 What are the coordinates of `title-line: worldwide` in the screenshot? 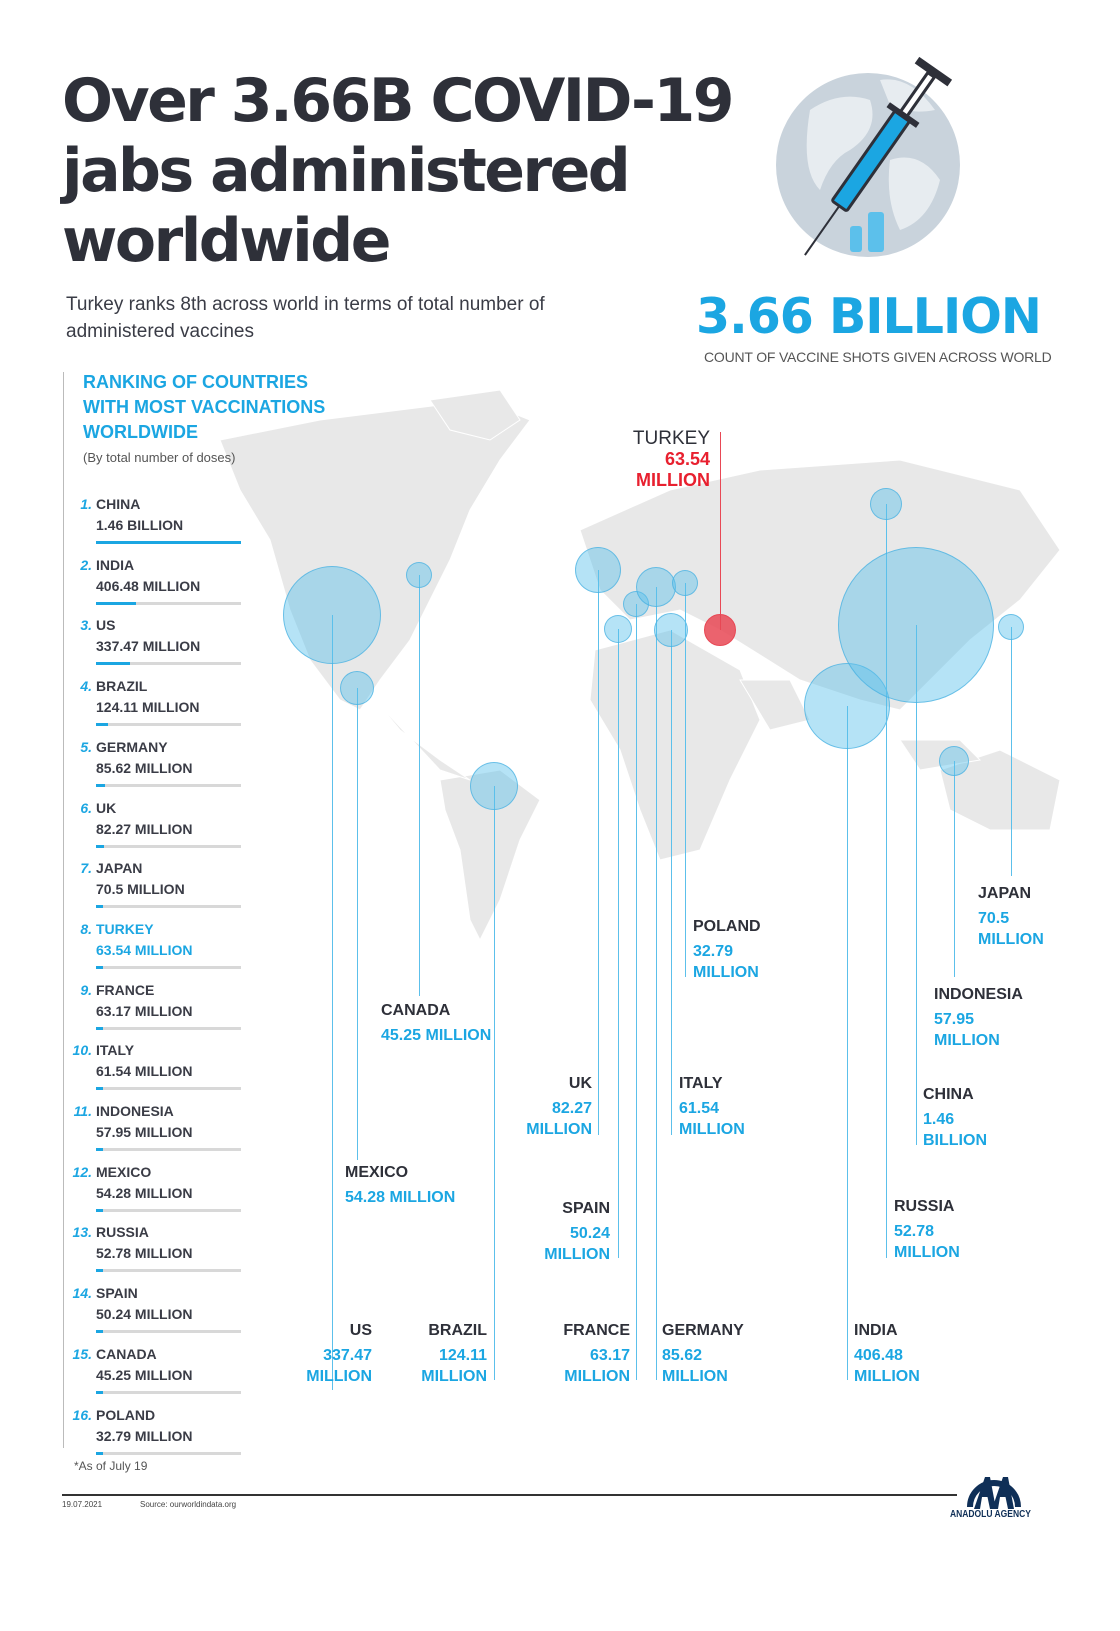 It's located at (226, 241).